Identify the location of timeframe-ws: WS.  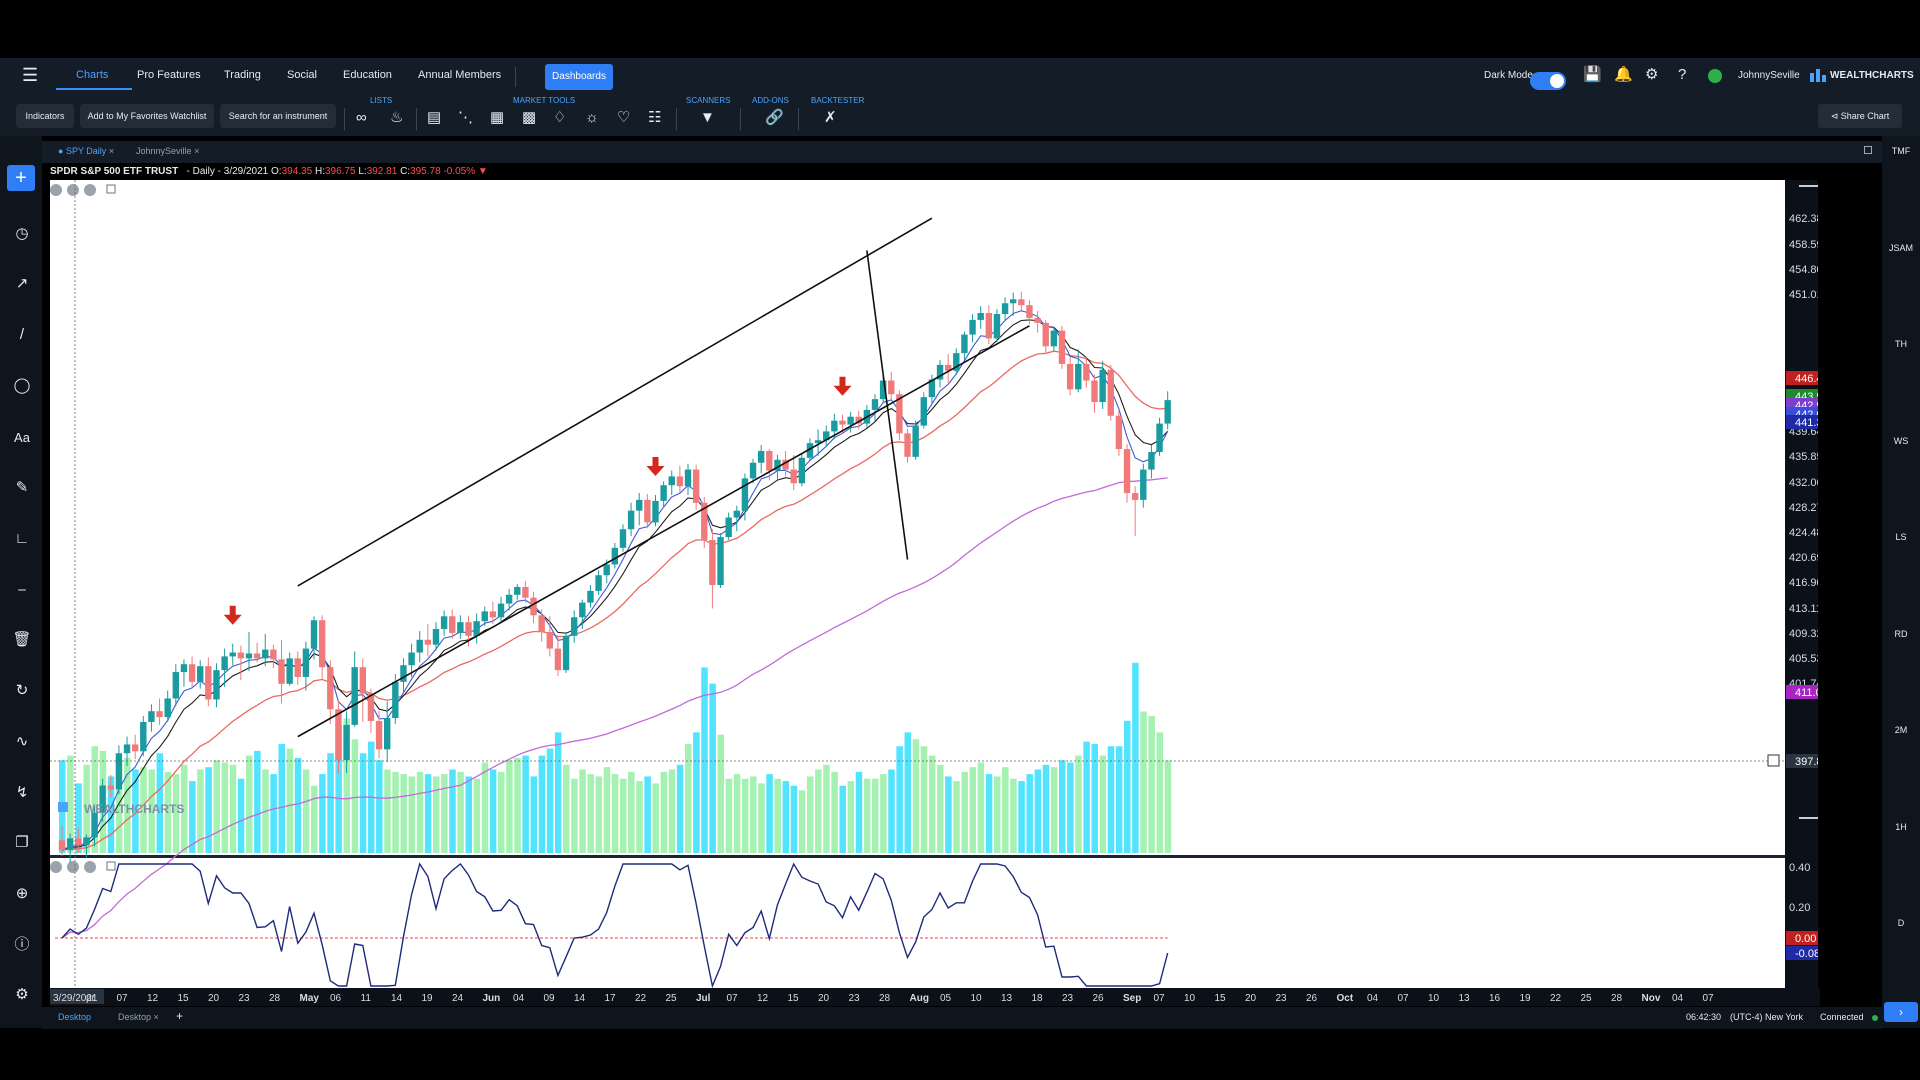
(1901, 441).